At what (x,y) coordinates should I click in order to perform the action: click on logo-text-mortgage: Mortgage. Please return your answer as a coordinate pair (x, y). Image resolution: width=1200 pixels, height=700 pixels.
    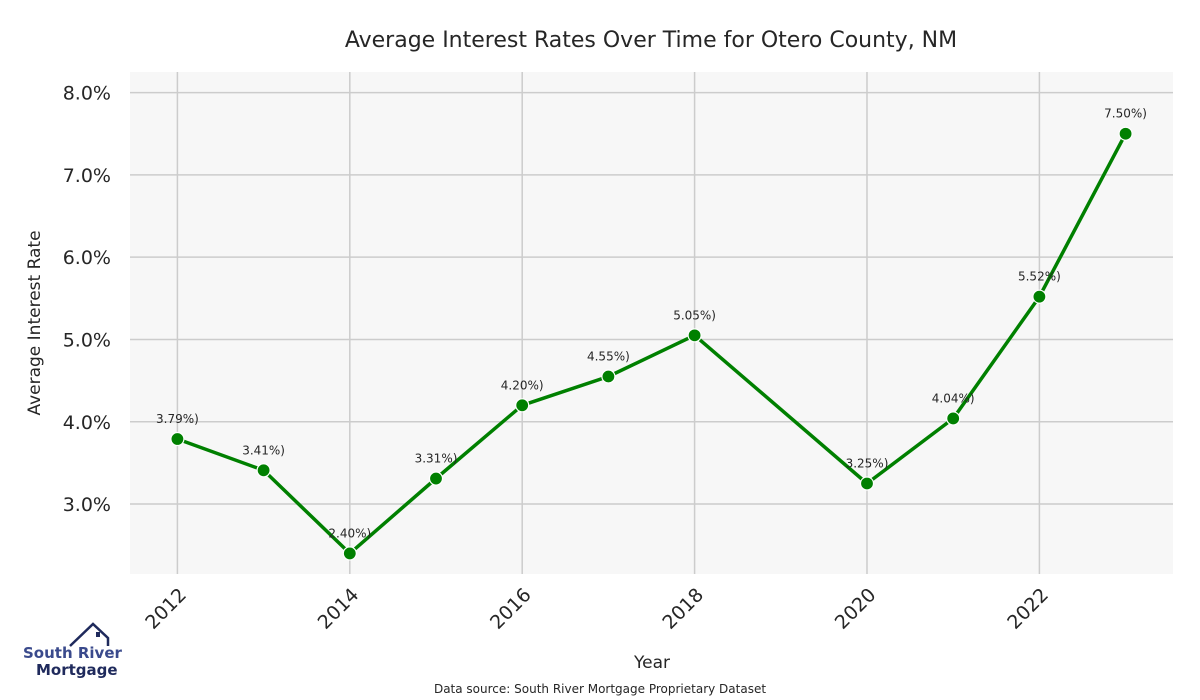
    Looking at the image, I should click on (77, 670).